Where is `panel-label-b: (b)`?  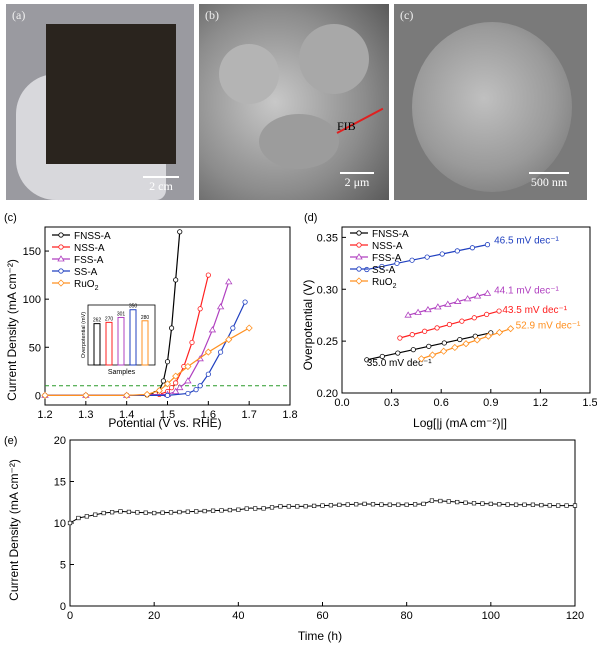
panel-label-b: (b) is located at coordinates (212, 15).